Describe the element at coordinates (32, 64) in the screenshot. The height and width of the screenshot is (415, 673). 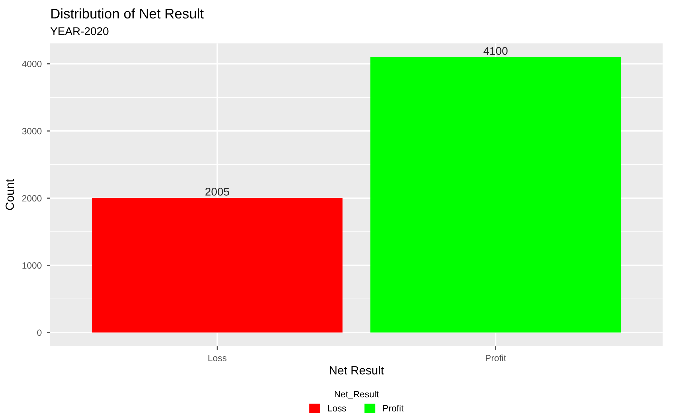
I see `y-tick-label: 4000` at that location.